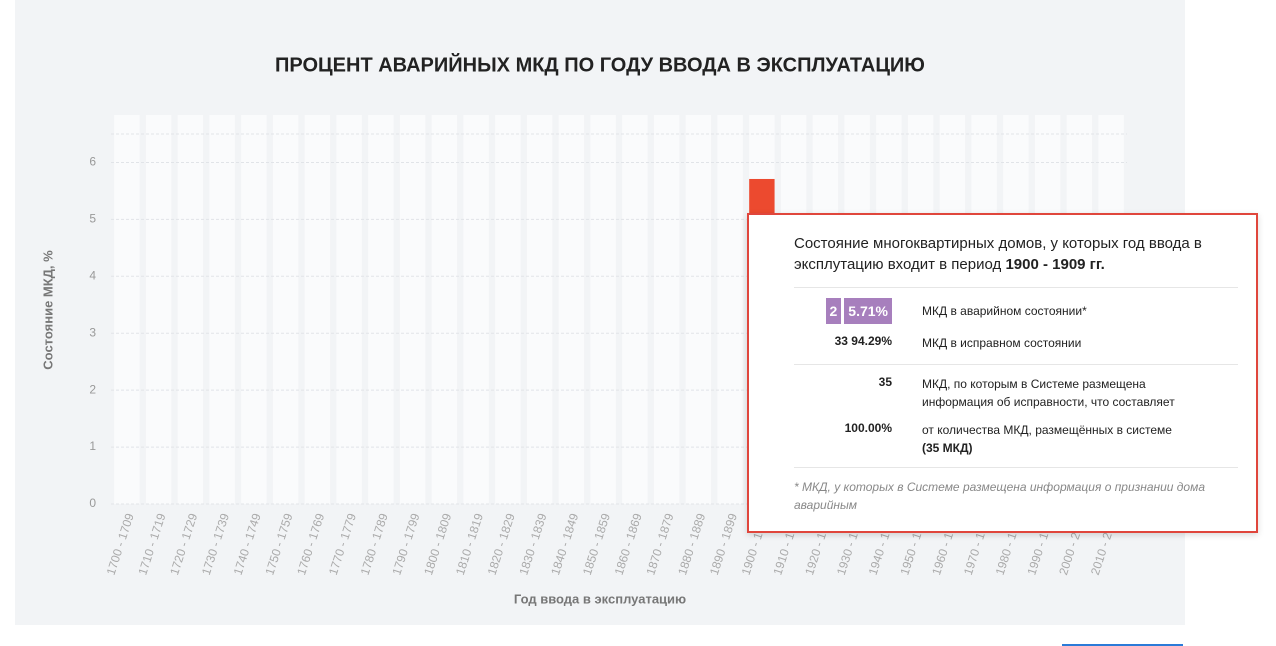 This screenshot has height=646, width=1276. What do you see at coordinates (841, 341) in the screenshot?
I see `count: 33` at bounding box center [841, 341].